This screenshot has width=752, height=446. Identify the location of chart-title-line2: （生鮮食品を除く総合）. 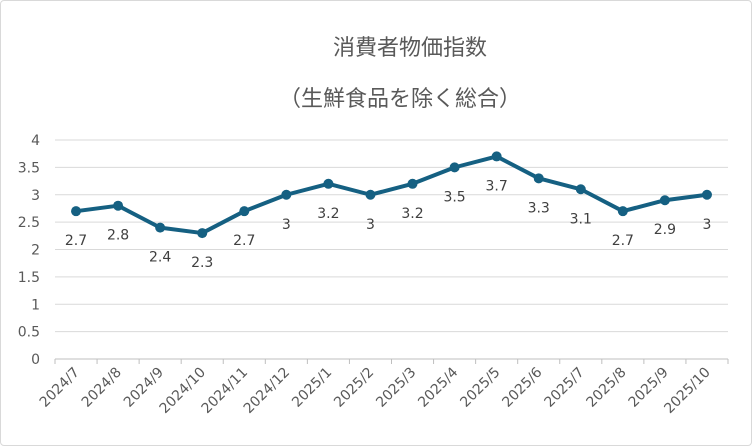
(400, 99).